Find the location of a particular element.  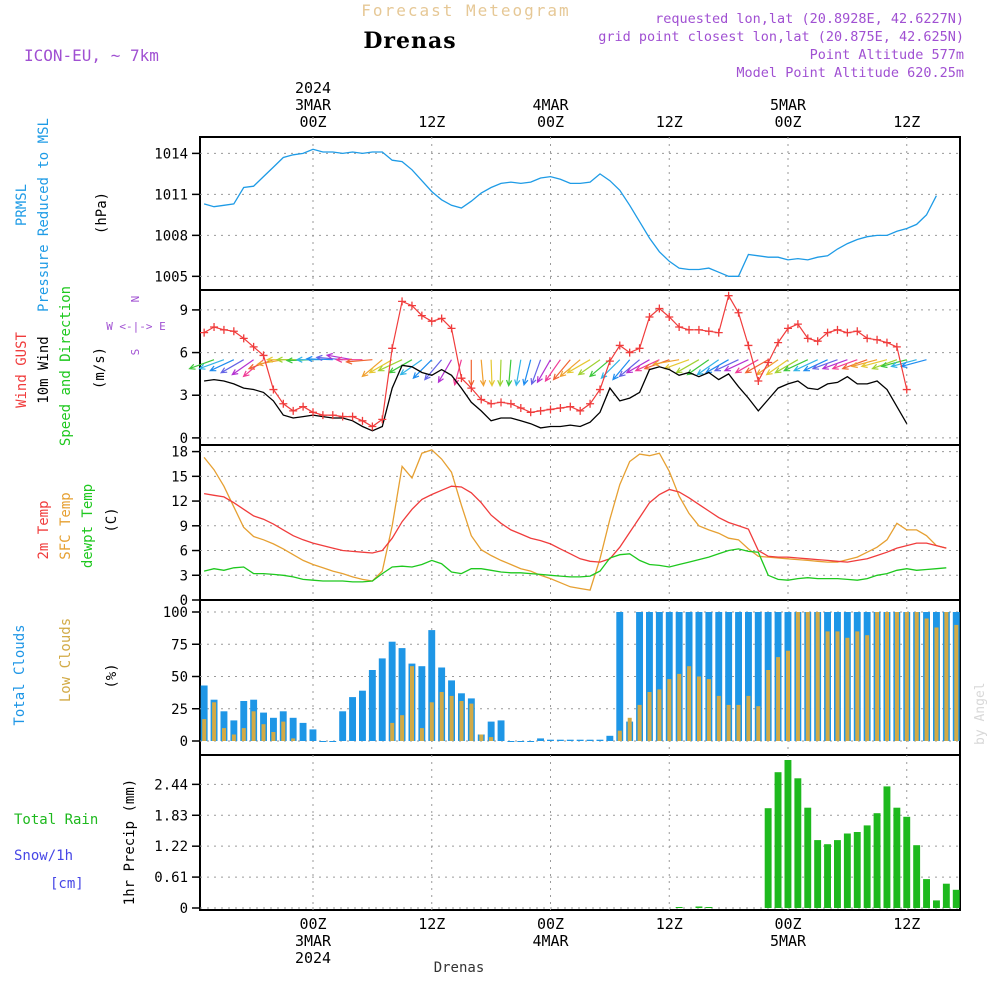

sfc-temp-line is located at coordinates (575, 520).